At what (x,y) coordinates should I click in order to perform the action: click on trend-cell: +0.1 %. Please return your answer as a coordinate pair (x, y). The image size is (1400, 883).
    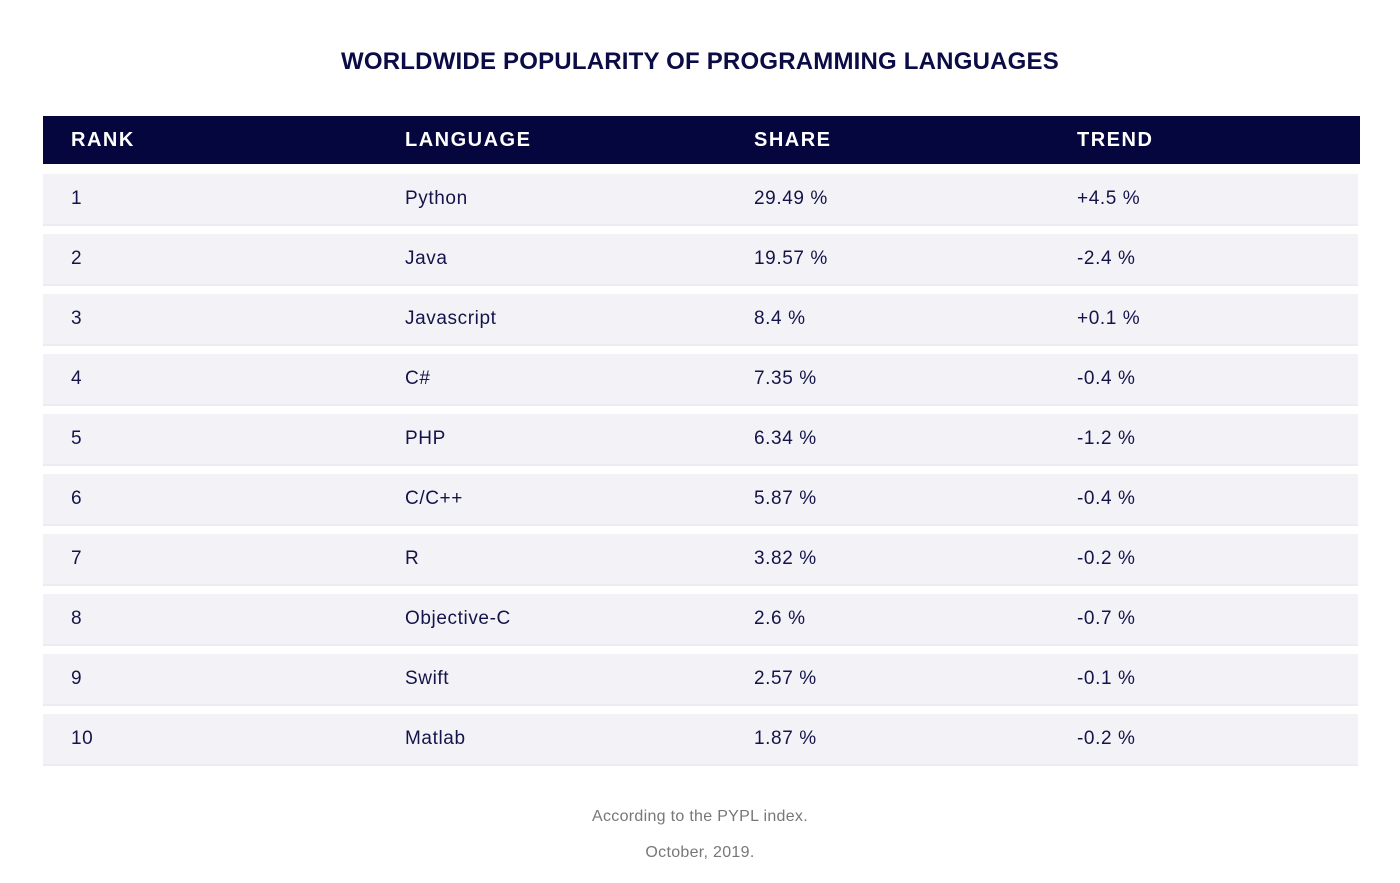
    Looking at the image, I should click on (1109, 318).